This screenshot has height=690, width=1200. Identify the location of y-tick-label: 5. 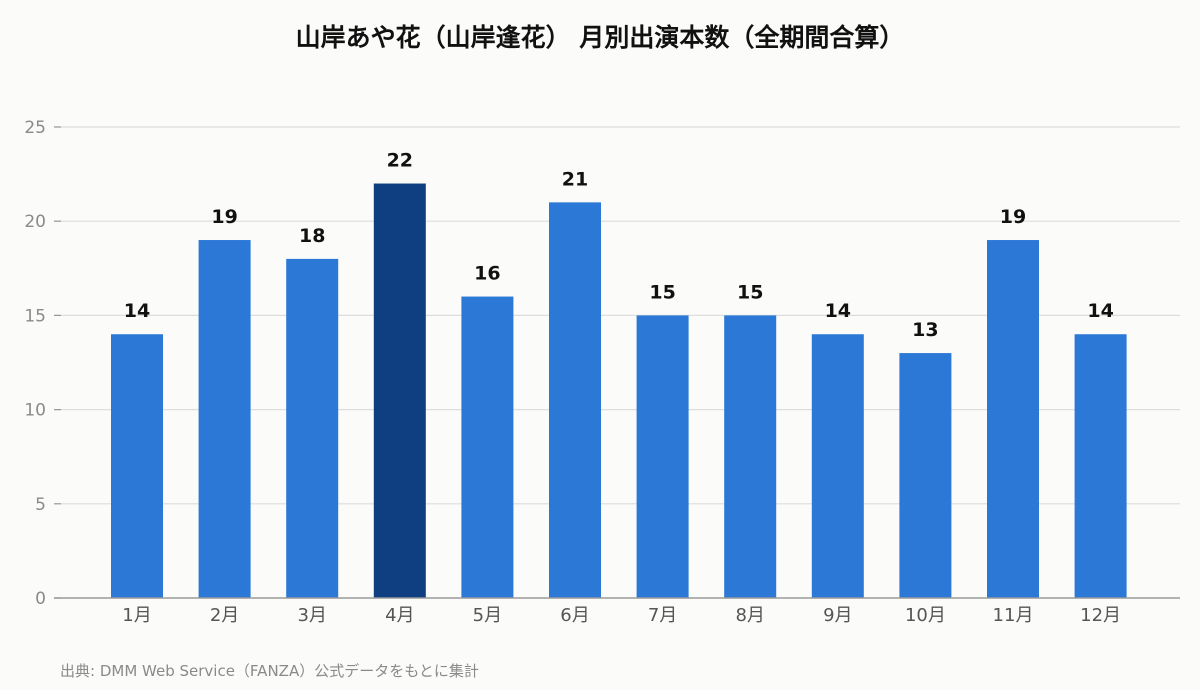
(40, 505).